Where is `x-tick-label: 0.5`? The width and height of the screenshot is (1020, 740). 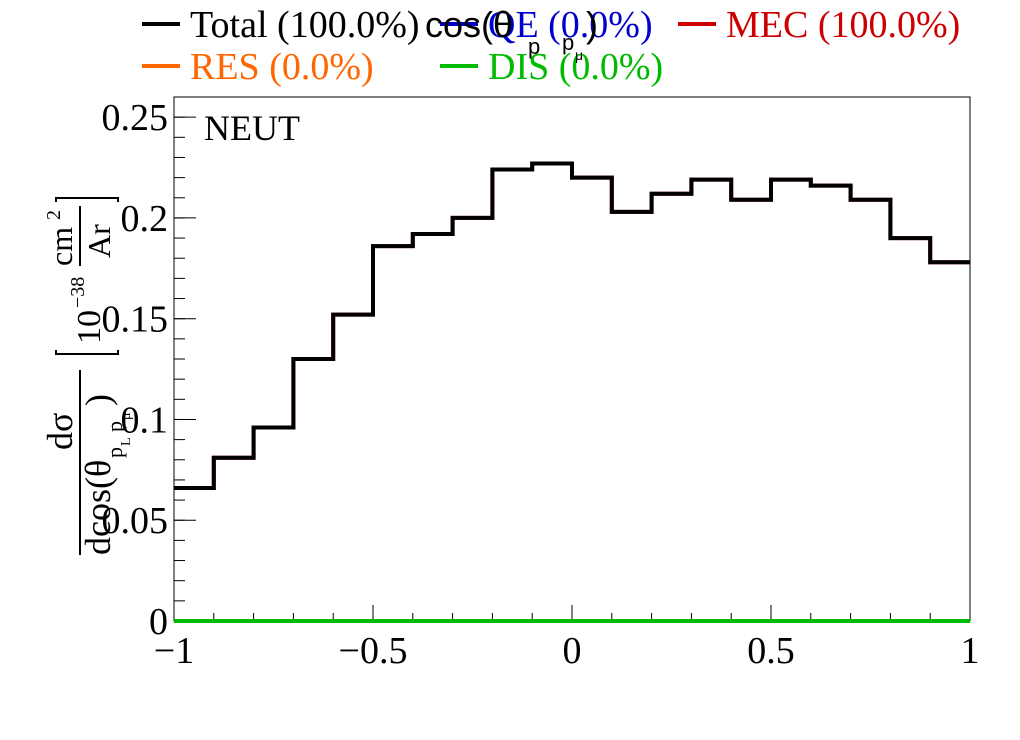 x-tick-label: 0.5 is located at coordinates (771, 651).